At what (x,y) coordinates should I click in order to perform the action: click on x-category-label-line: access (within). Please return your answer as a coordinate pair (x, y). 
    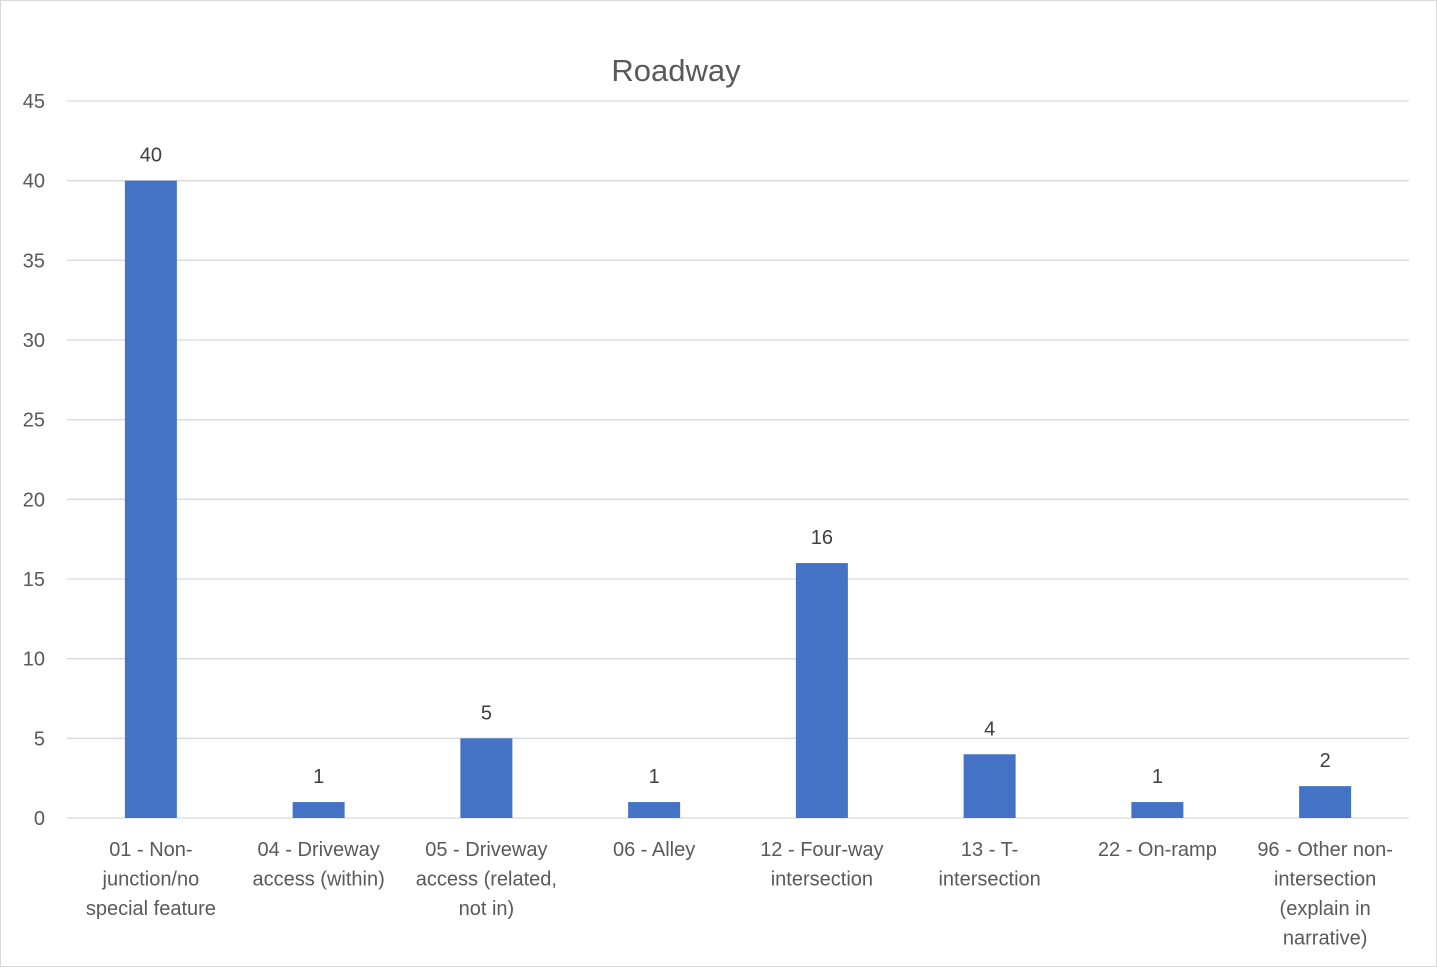
    Looking at the image, I should click on (318, 880).